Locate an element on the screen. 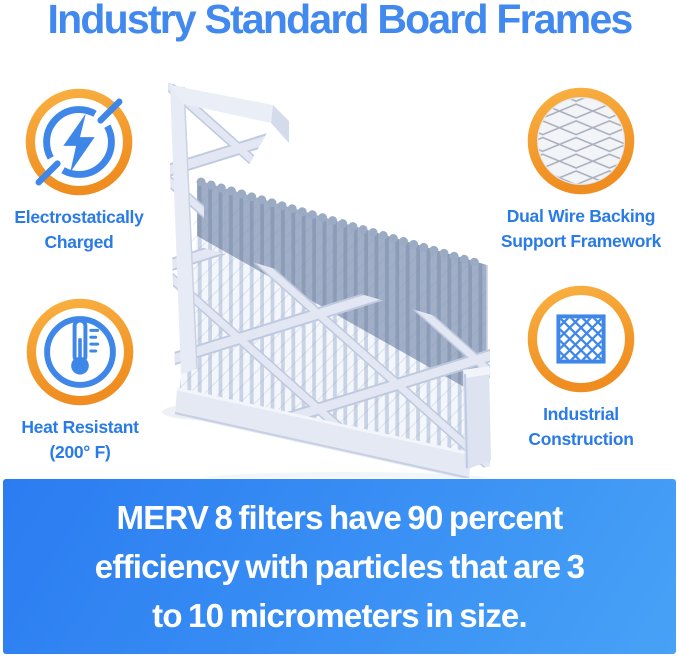 The image size is (679, 657). feature-heat-resistant: Heat Resistant (200° F) is located at coordinates (87, 381).